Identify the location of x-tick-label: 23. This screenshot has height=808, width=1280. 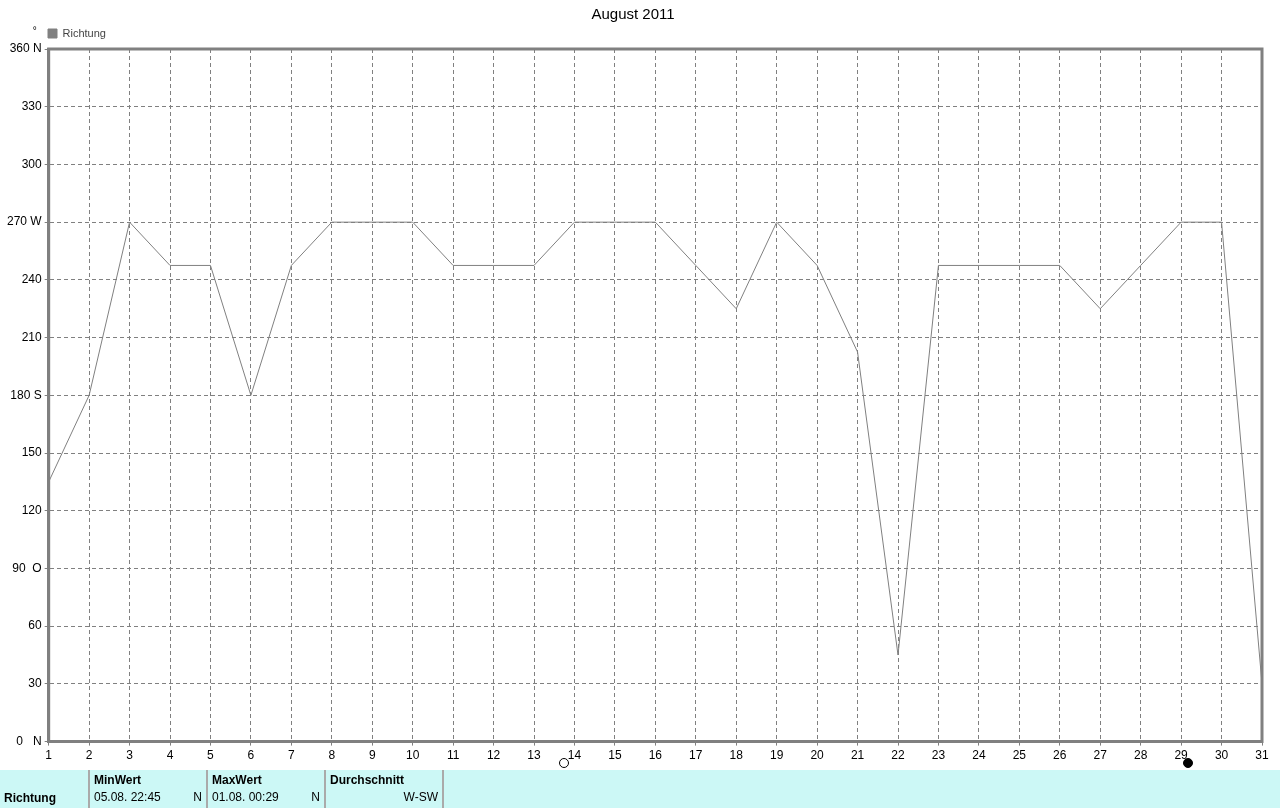
(938, 755).